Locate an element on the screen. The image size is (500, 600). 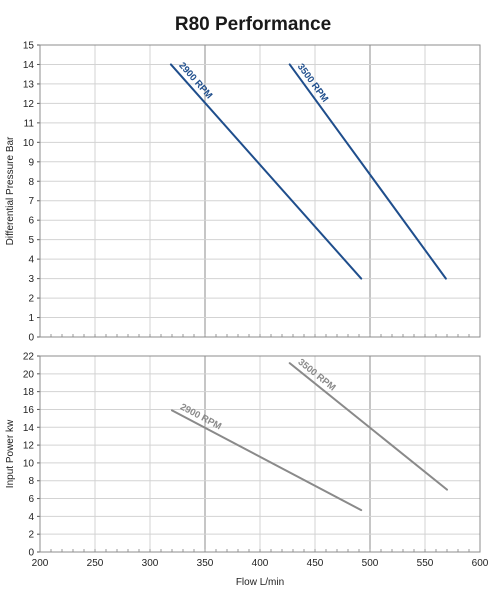
y-tick-label: 20 is located at coordinates (29, 374).